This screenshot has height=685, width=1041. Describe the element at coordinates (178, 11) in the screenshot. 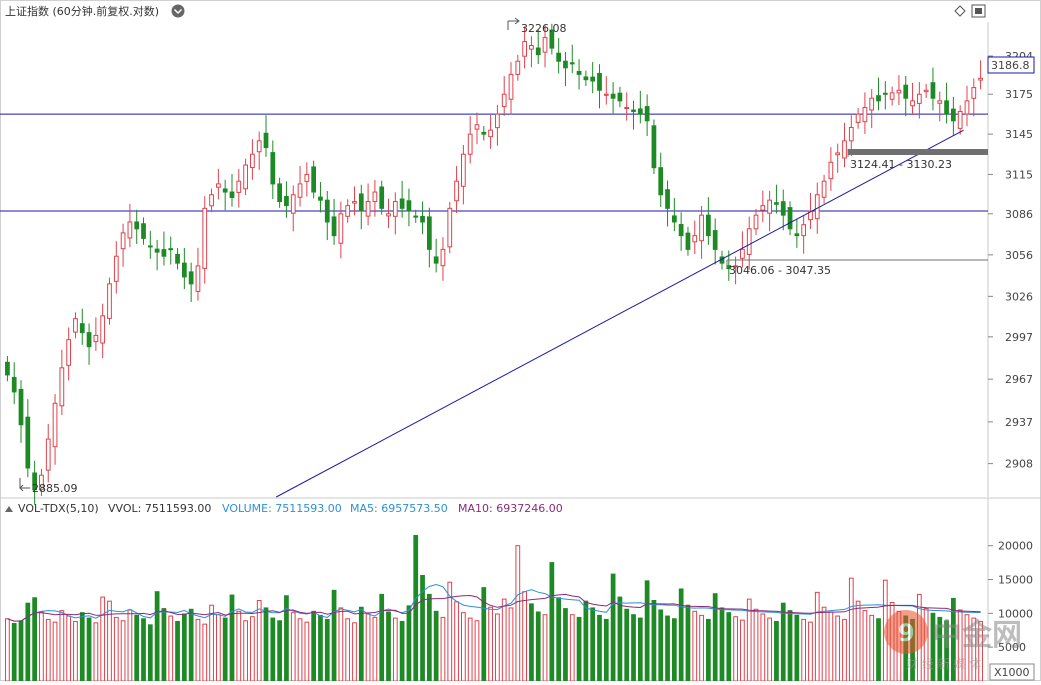

I see `chevron-down-icon` at that location.